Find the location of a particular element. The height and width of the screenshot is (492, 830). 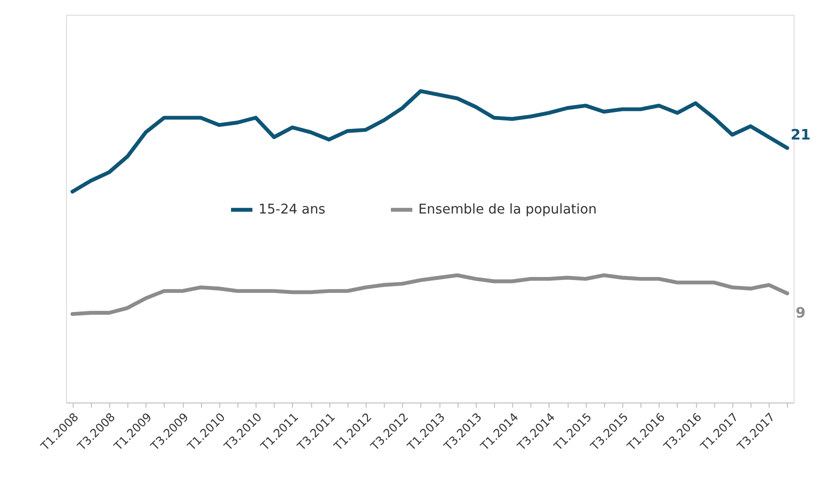

legend-label: 15-24 ans is located at coordinates (292, 210).